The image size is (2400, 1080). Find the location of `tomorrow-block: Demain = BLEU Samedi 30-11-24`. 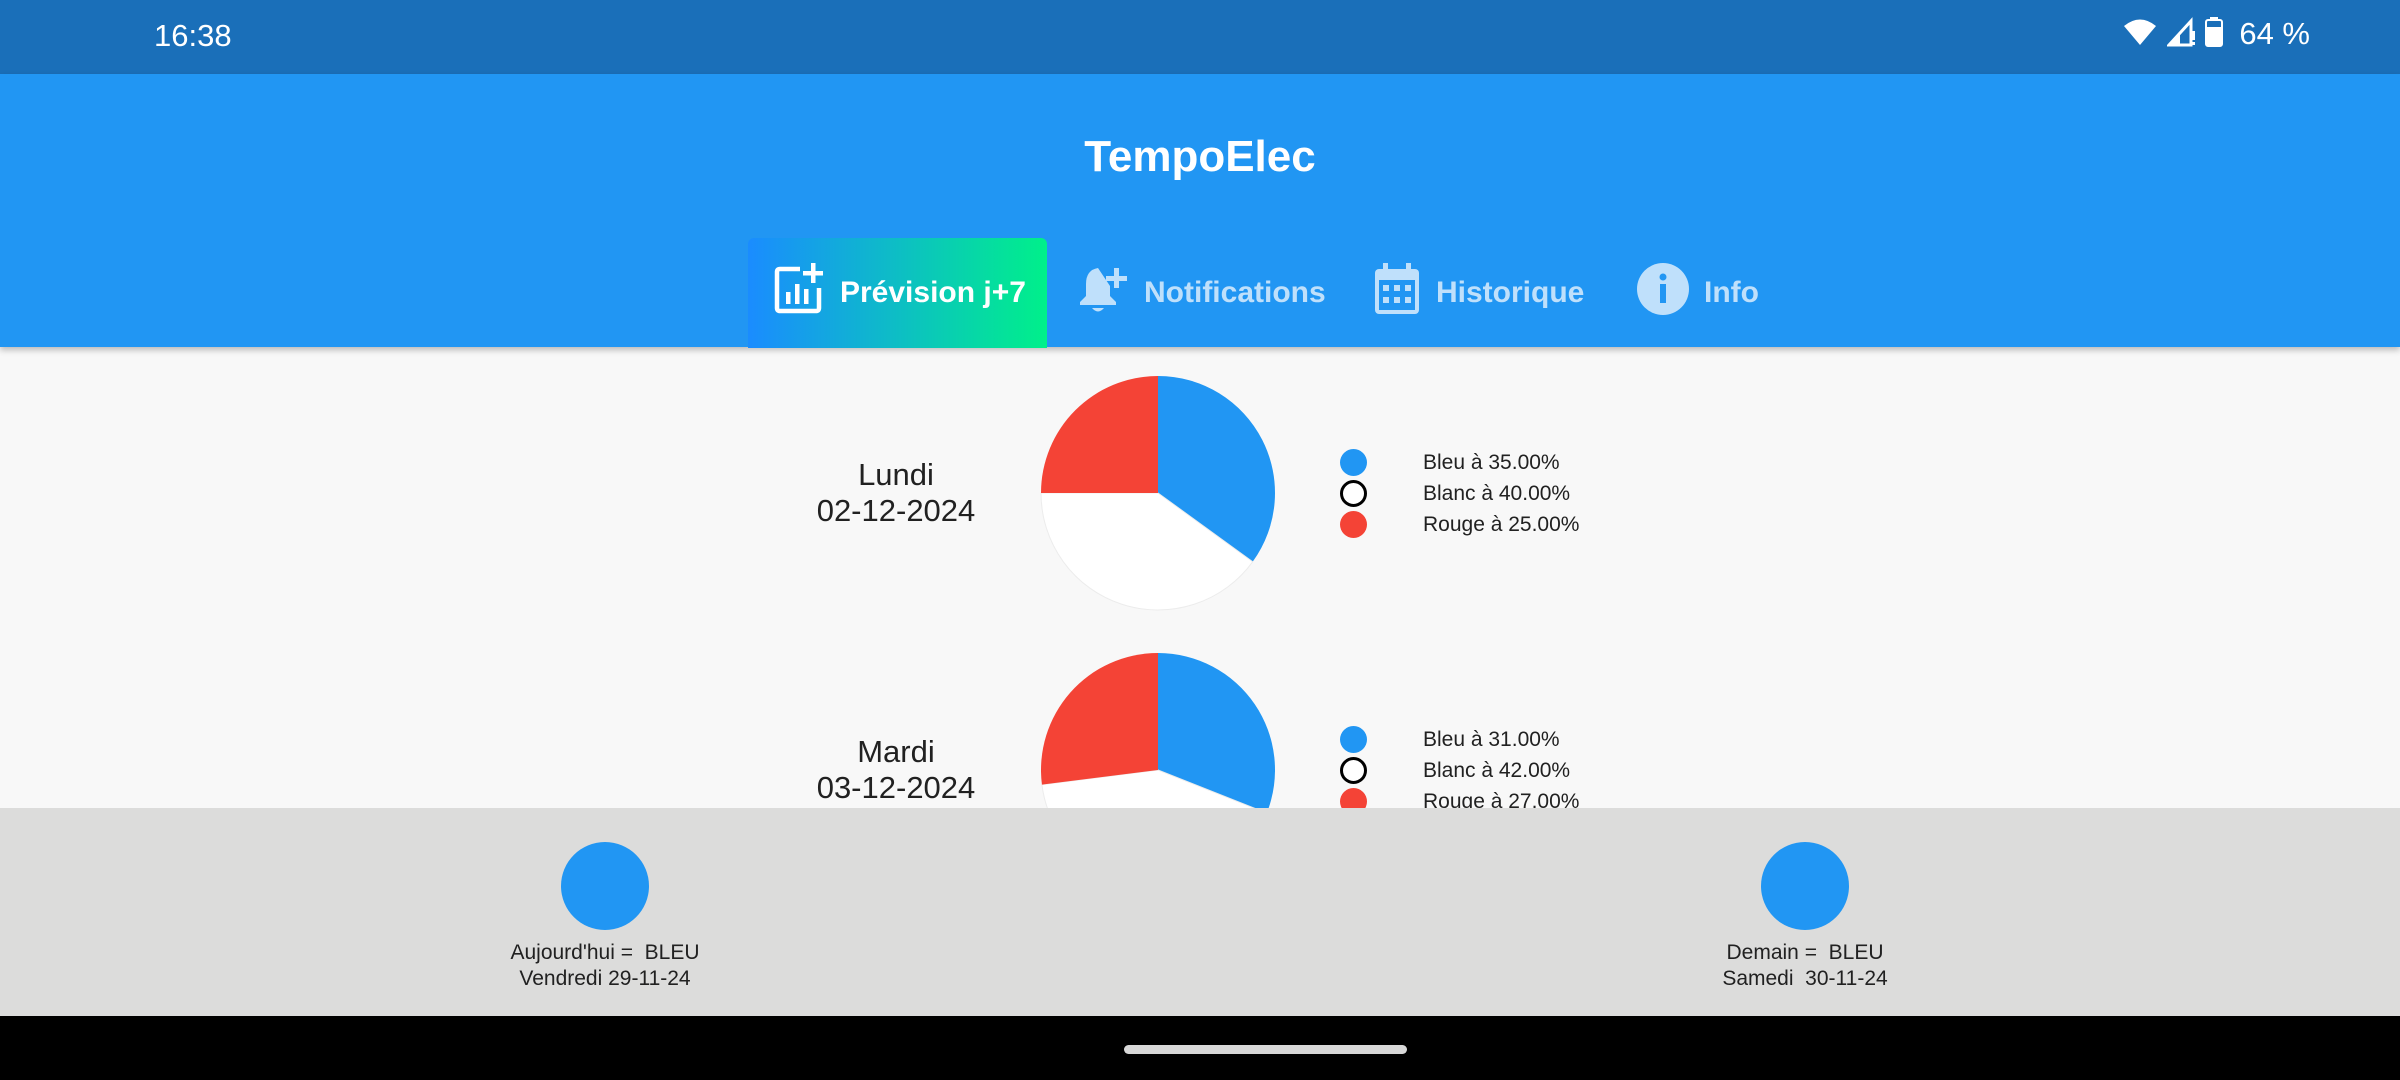

tomorrow-block: Demain = BLEU Samedi 30-11-24 is located at coordinates (1805, 917).